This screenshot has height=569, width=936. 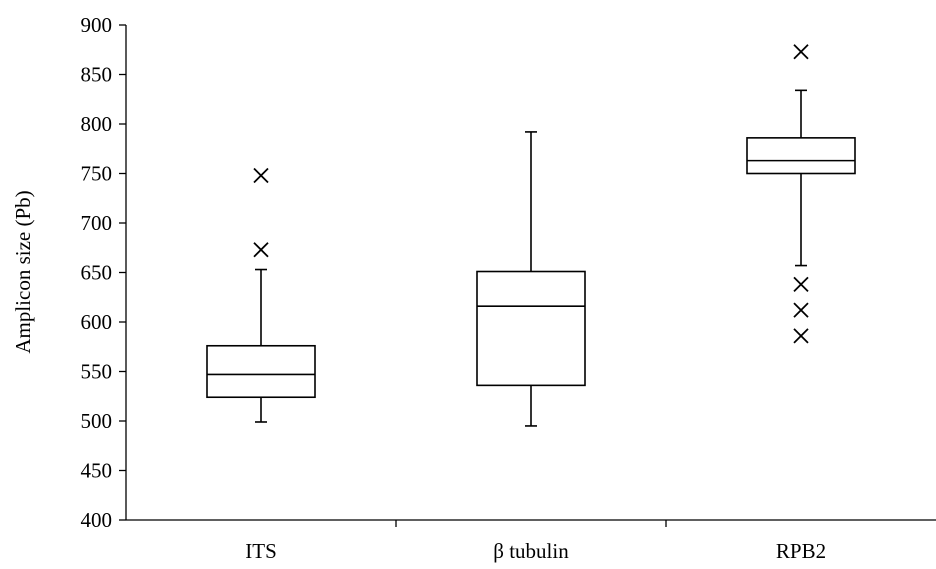 What do you see at coordinates (97, 372) in the screenshot?
I see `y-tick-label: 550` at bounding box center [97, 372].